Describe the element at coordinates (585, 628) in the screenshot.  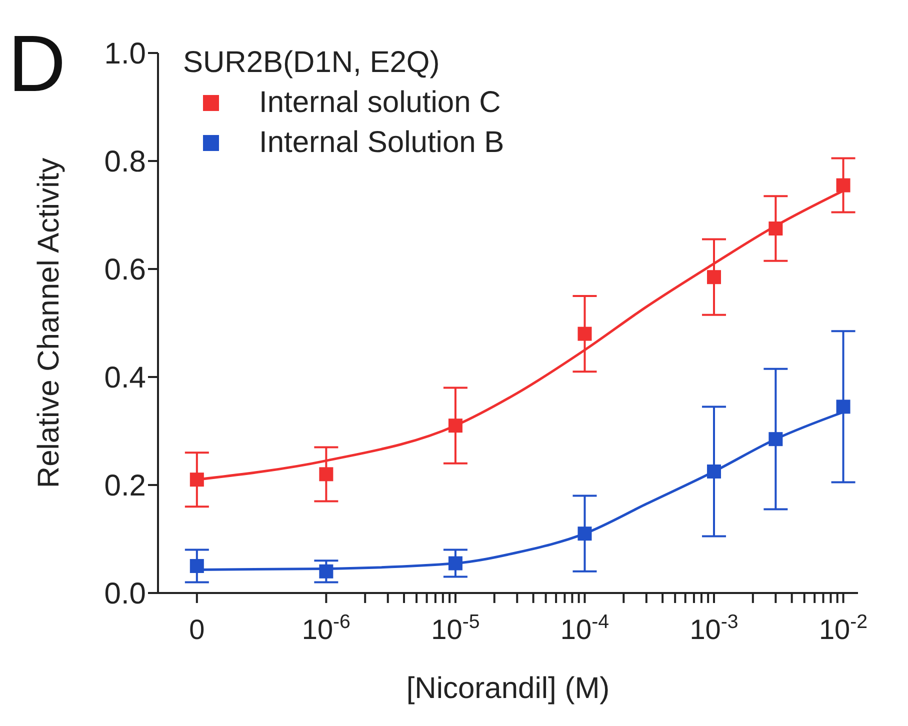
I see `x-tick-label: 10$^{-4}$` at that location.